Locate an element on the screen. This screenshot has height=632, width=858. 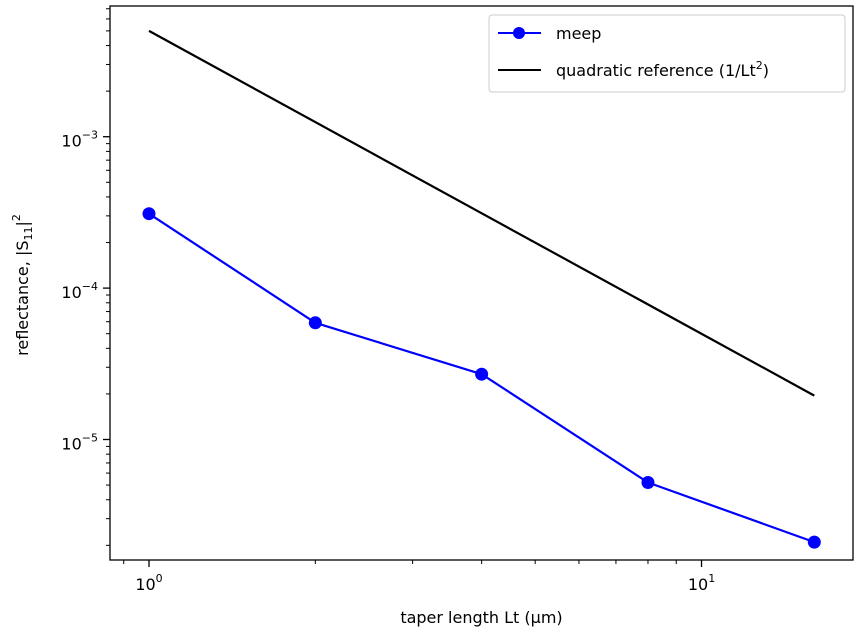
x-tick-label: 10⁰ is located at coordinates (148, 583).